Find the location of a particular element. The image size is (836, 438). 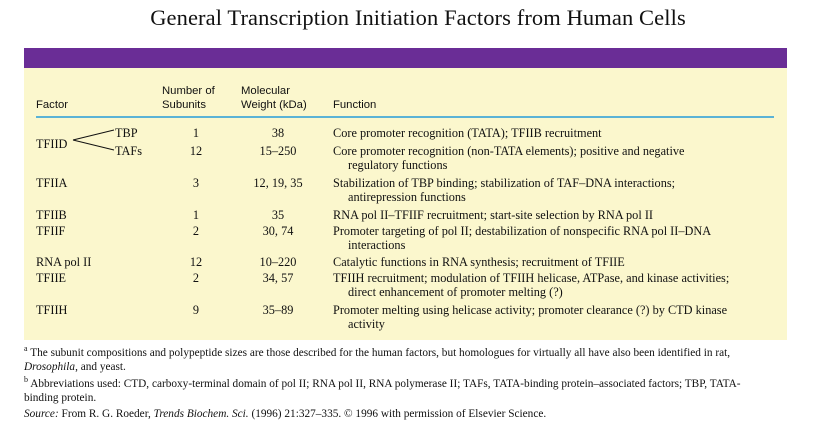

row-tfiif-subunits: 2 is located at coordinates (196, 231).